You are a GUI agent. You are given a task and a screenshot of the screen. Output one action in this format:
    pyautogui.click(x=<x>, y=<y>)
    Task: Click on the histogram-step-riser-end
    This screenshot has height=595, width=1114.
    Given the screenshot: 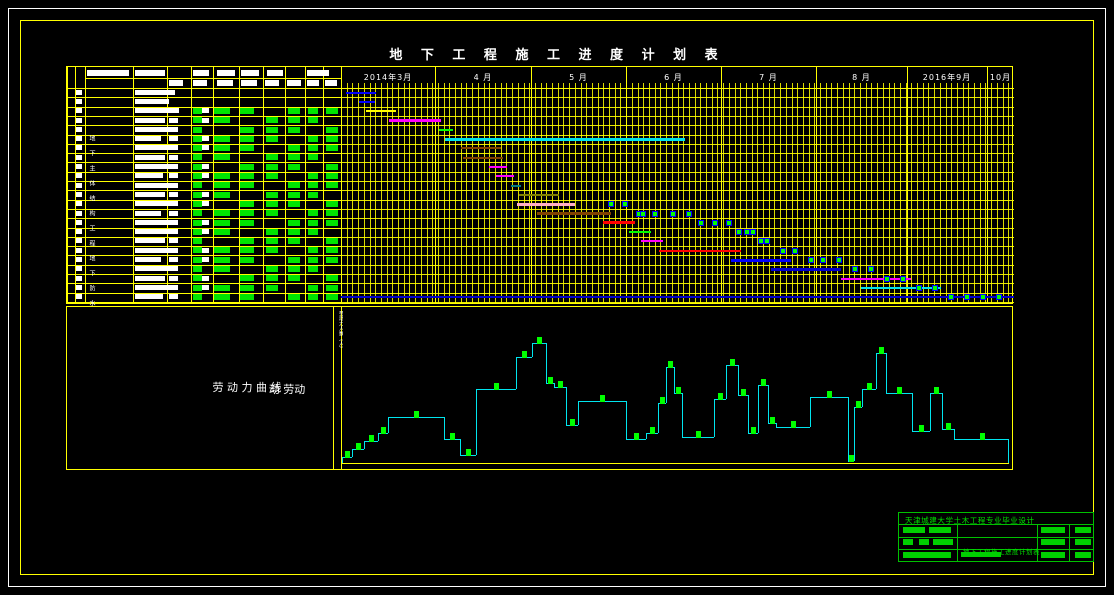 What is the action you would take?
    pyautogui.click(x=1008, y=451)
    